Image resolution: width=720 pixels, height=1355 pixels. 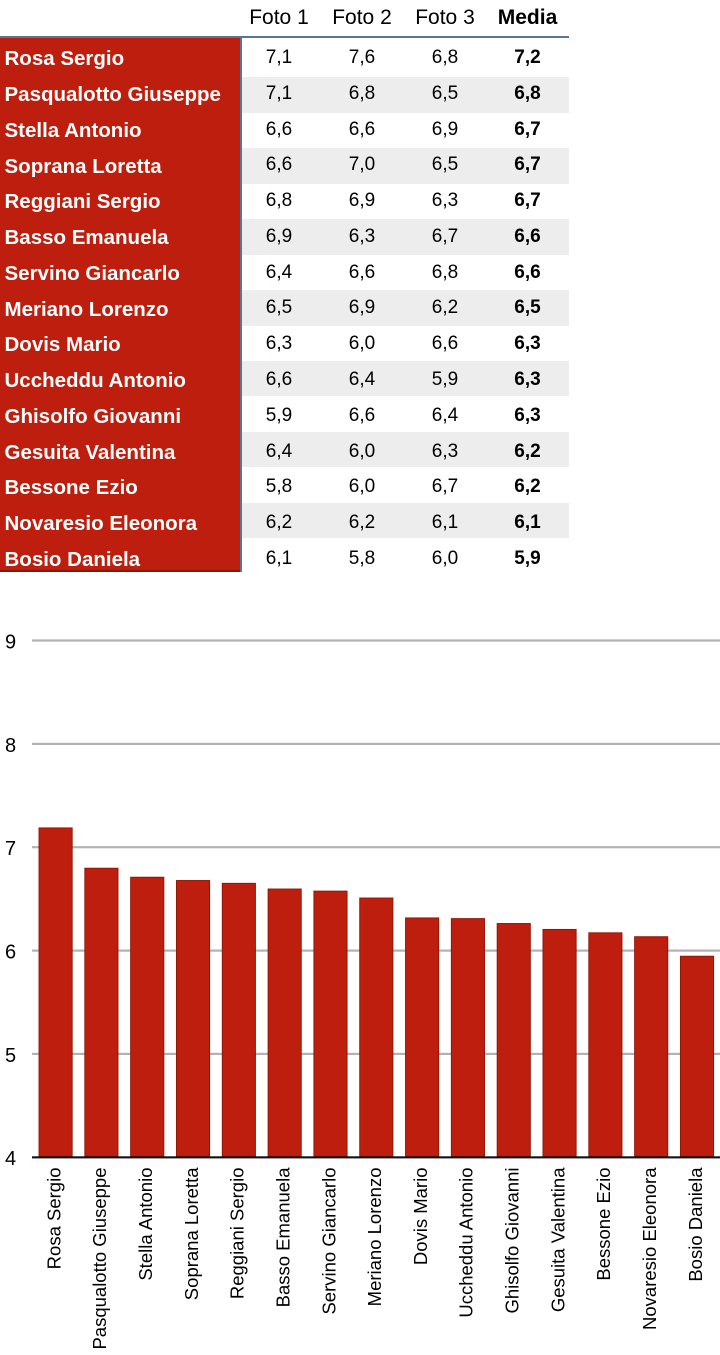 What do you see at coordinates (603, 1224) in the screenshot?
I see `svg-text: Bessone Ezio` at bounding box center [603, 1224].